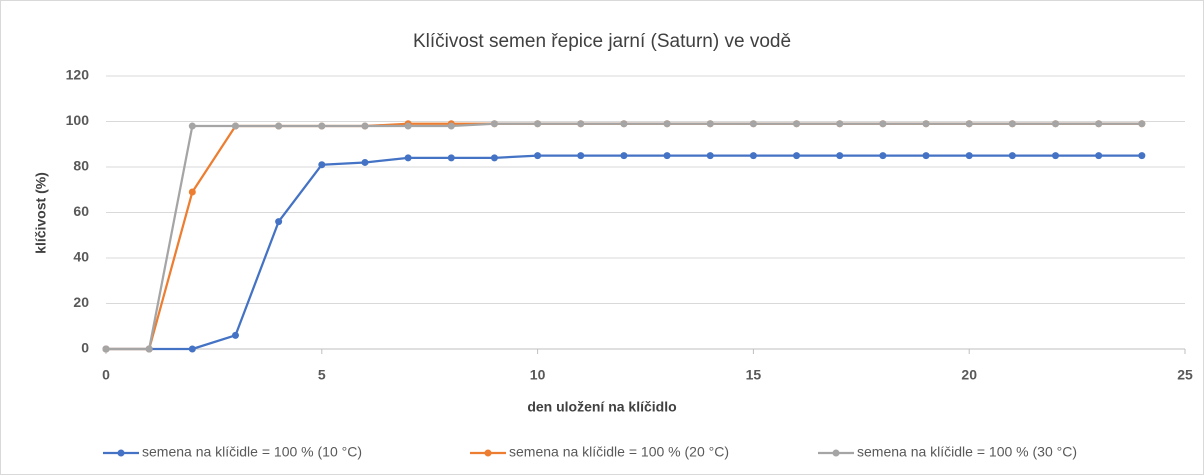  Describe the element at coordinates (619, 452) in the screenshot. I see `legend-label: semena na klíčidle = 100 % (20 °C)` at that location.